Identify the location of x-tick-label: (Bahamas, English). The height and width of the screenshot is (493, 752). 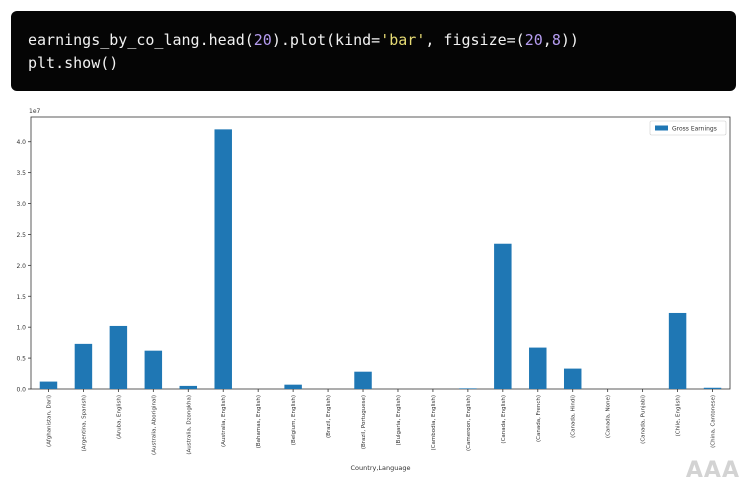
(259, 421).